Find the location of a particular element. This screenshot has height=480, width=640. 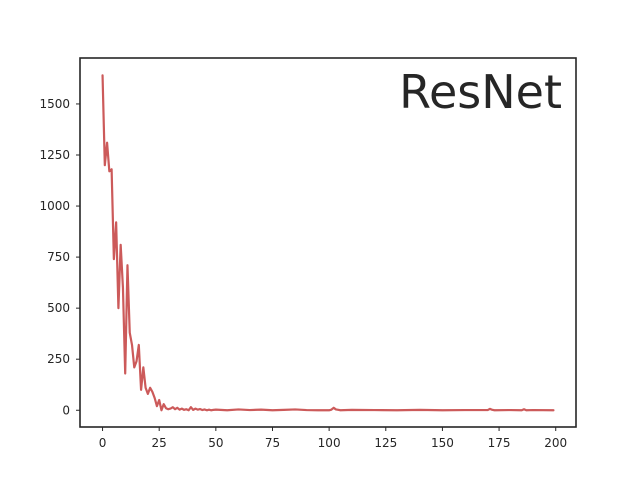

y-tick-label: 1500 is located at coordinates (54, 104).